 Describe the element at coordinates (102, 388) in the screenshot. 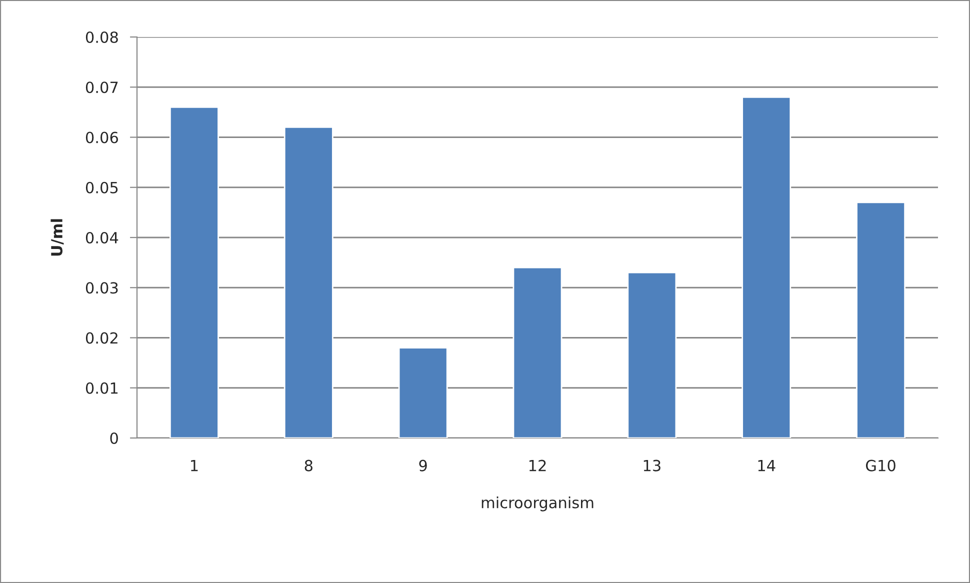

I see `y-tick-label: 0.01` at that location.